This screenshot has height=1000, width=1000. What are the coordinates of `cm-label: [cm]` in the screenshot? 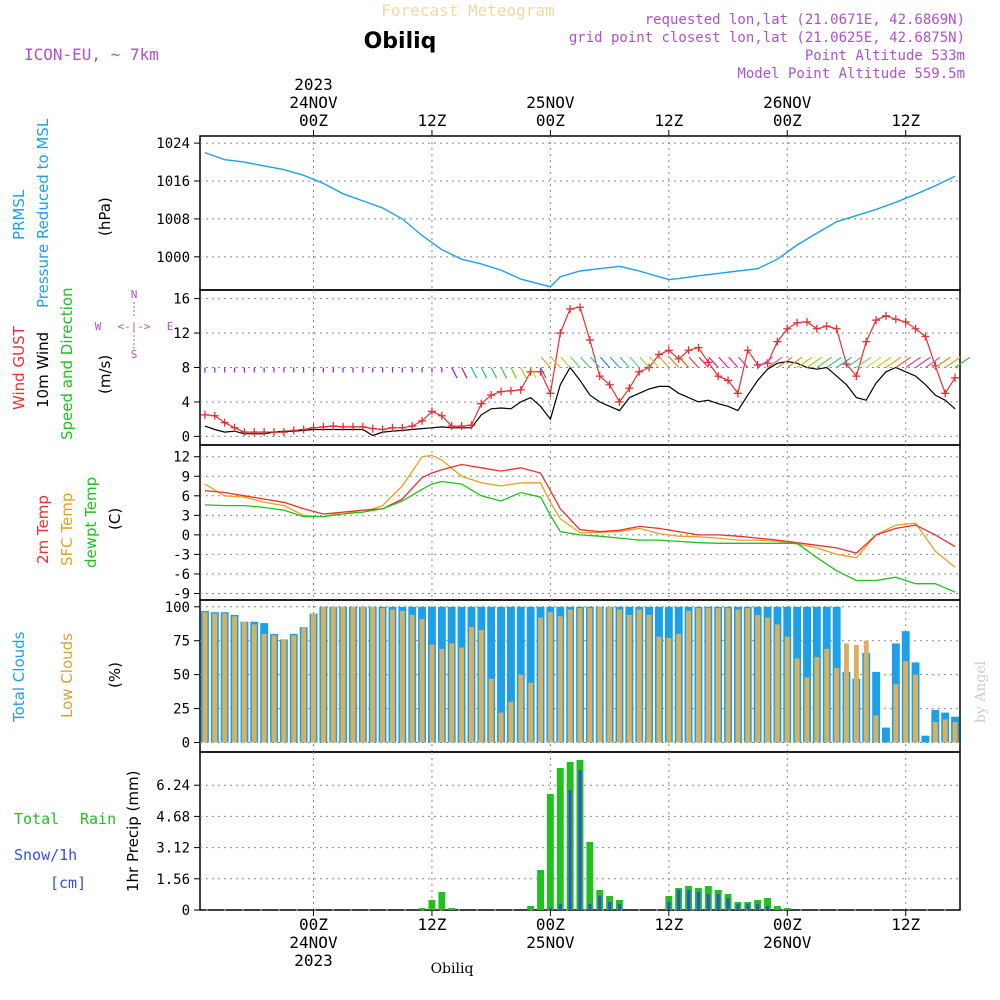 It's located at (68, 883).